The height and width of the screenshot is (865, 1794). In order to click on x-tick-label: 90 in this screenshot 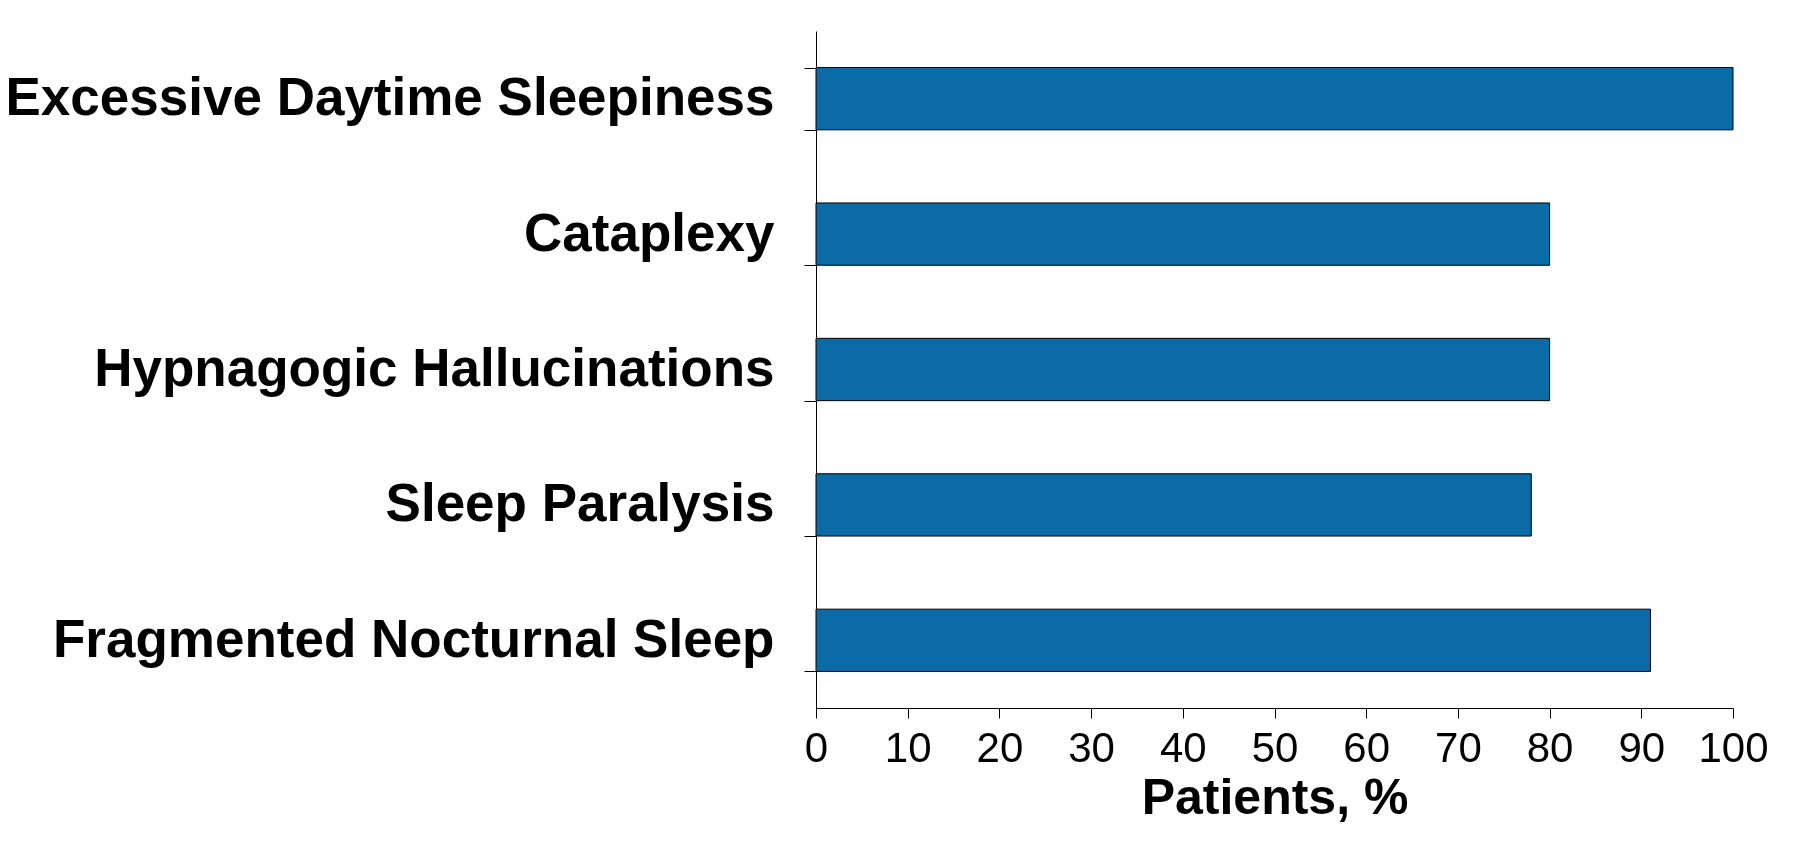, I will do `click(1642, 747)`.